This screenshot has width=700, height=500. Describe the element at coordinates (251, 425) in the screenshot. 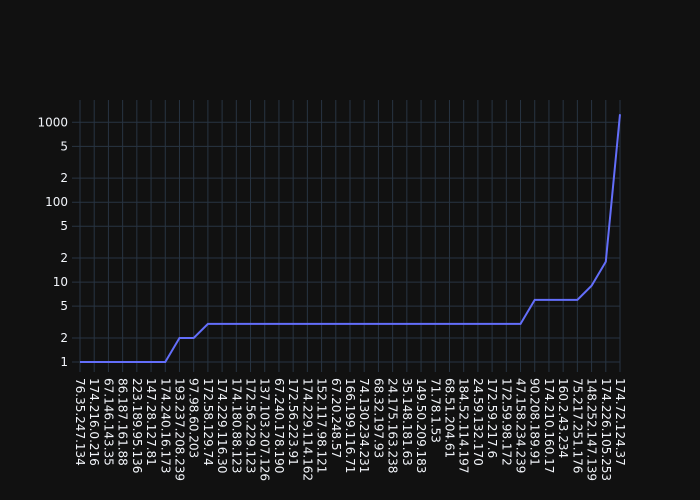

I see `x-tick-label: 172.56.229.123` at that location.